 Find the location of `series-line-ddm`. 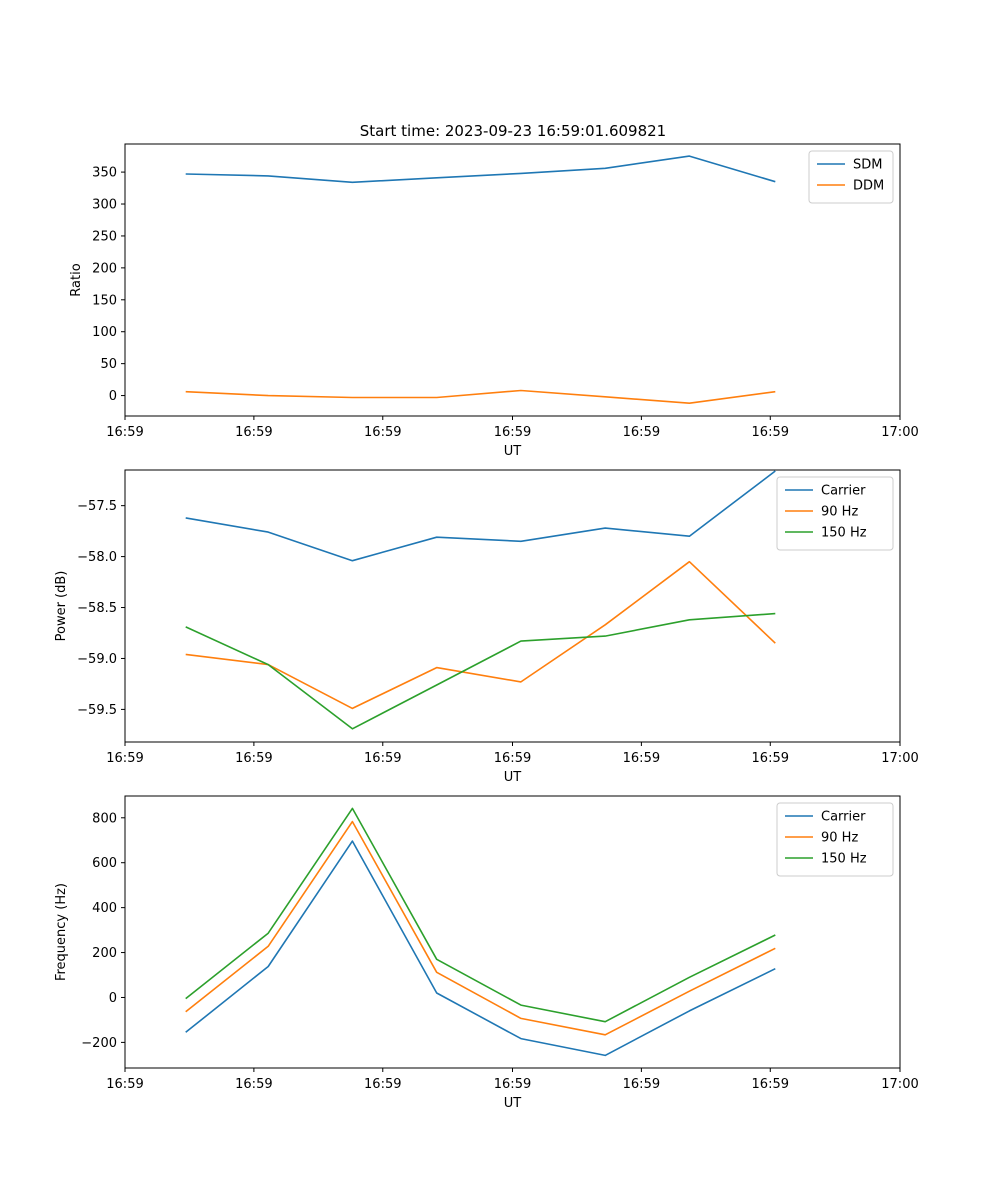

series-line-ddm is located at coordinates (480, 397).